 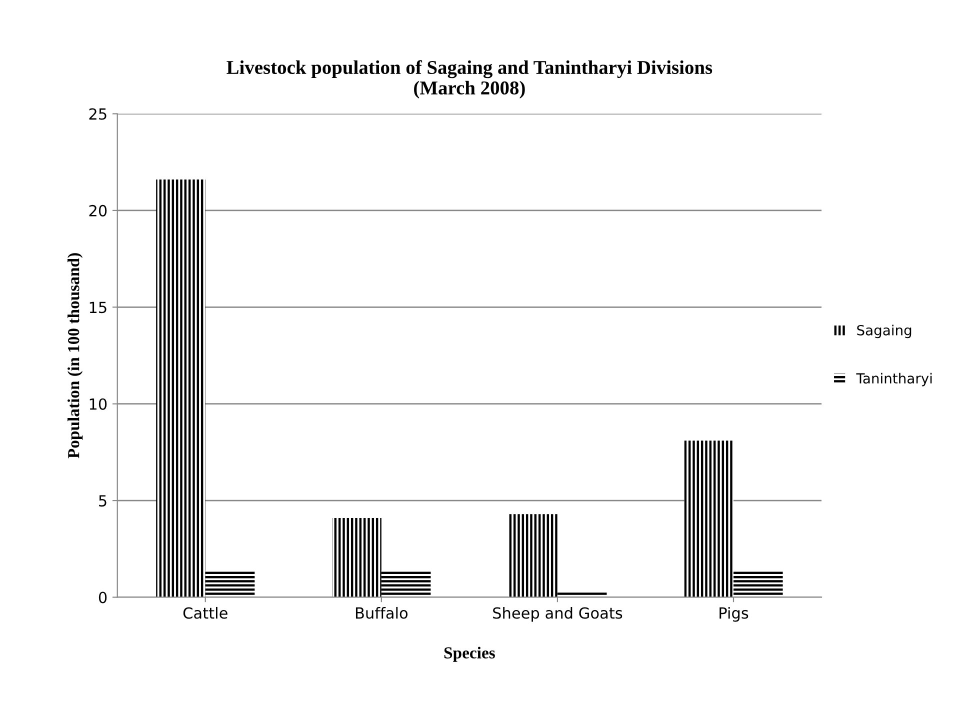 What do you see at coordinates (894, 379) in the screenshot?
I see `legend-label: Tanintharyi` at bounding box center [894, 379].